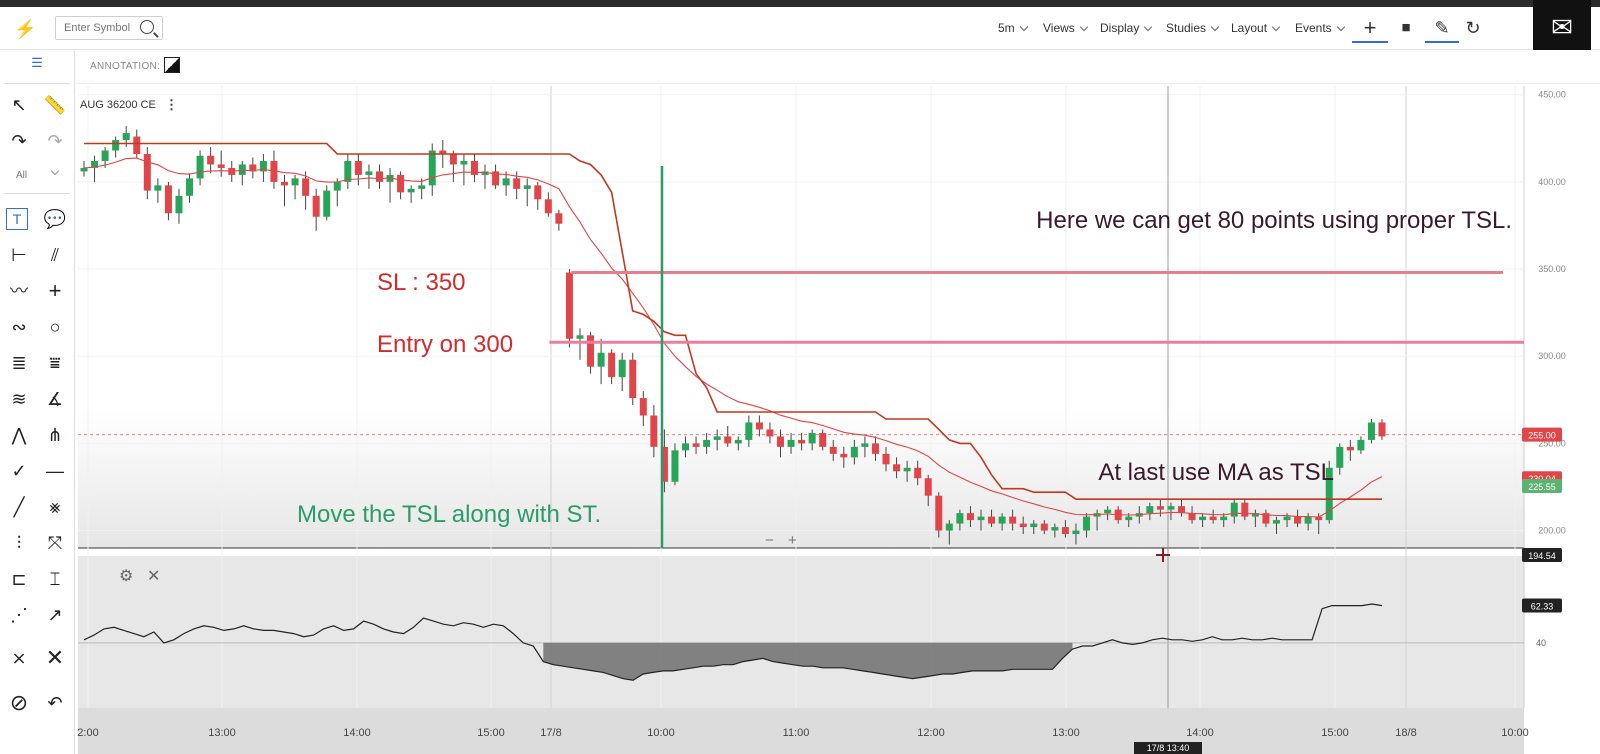 Image resolution: width=1600 pixels, height=754 pixels. I want to click on crosshair-line-icon: +, so click(55, 290).